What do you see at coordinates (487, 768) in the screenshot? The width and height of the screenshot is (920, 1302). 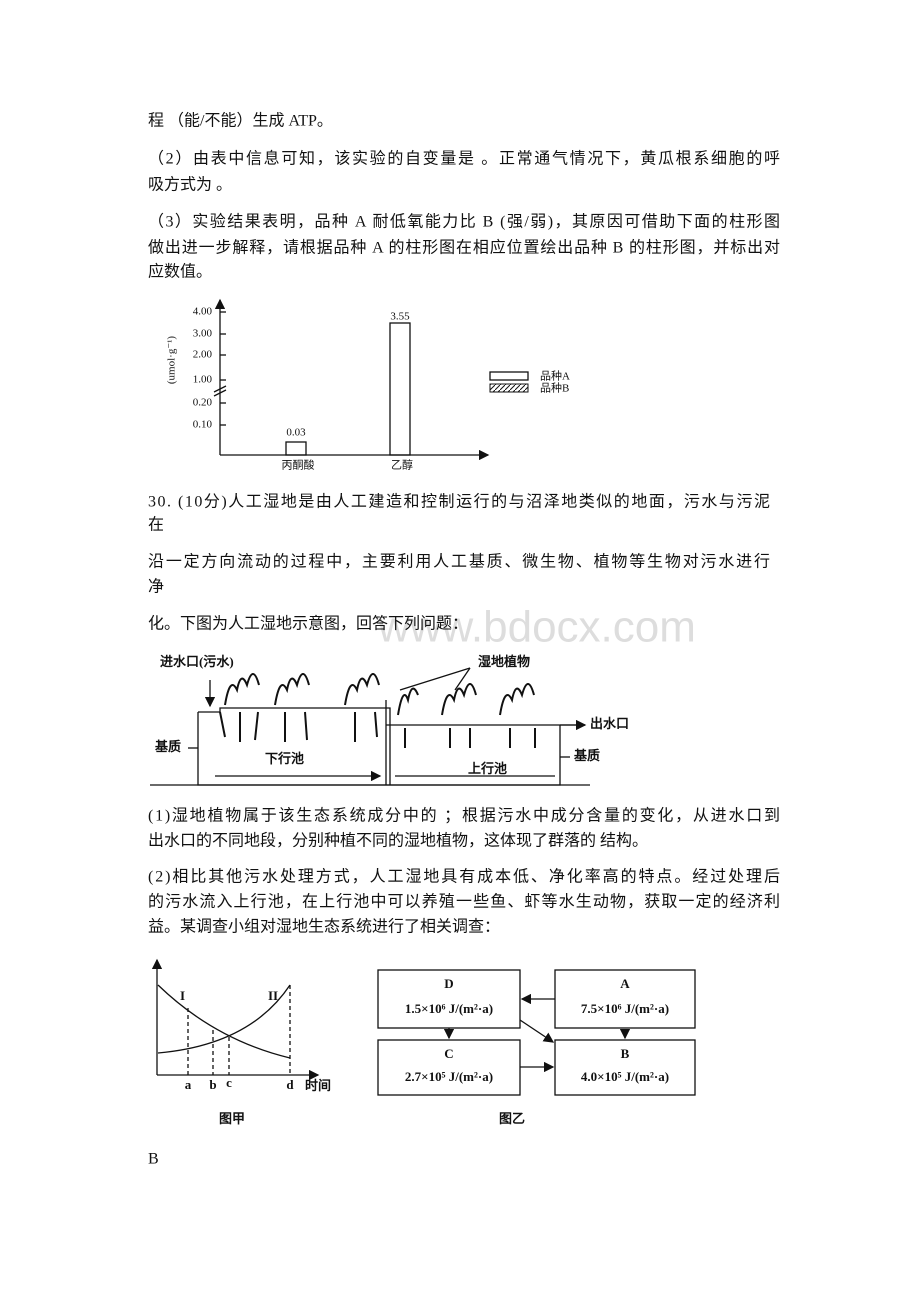 I see `diagram-label: 上行池` at bounding box center [487, 768].